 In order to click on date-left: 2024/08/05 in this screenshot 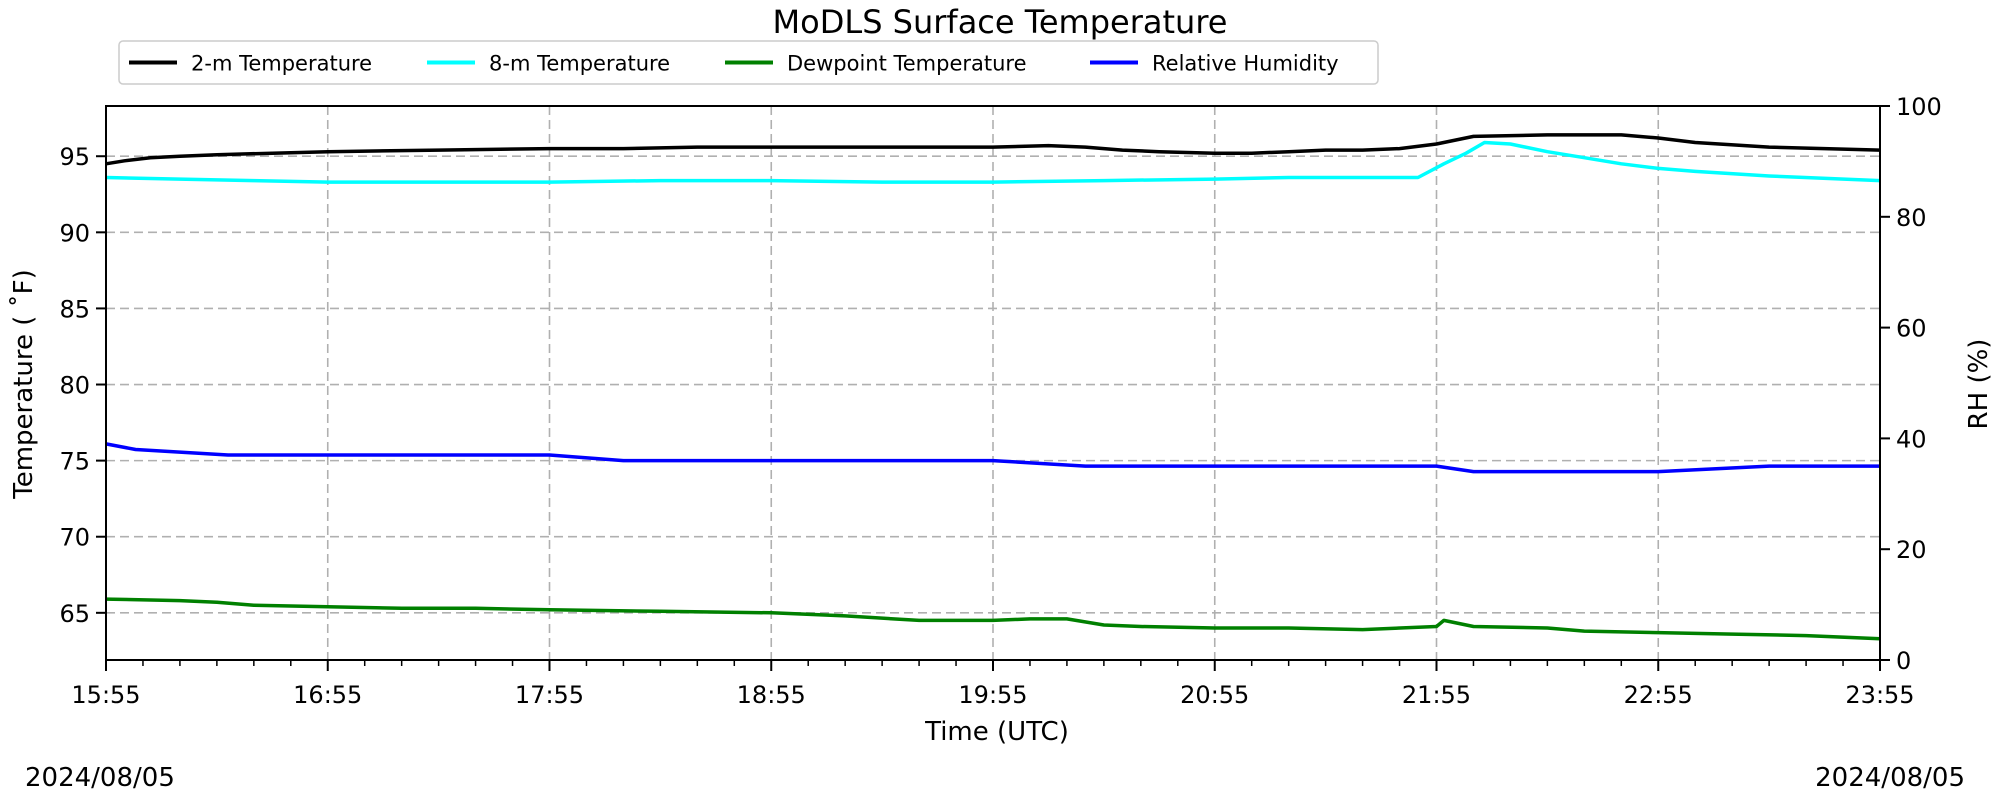, I will do `click(100, 778)`.